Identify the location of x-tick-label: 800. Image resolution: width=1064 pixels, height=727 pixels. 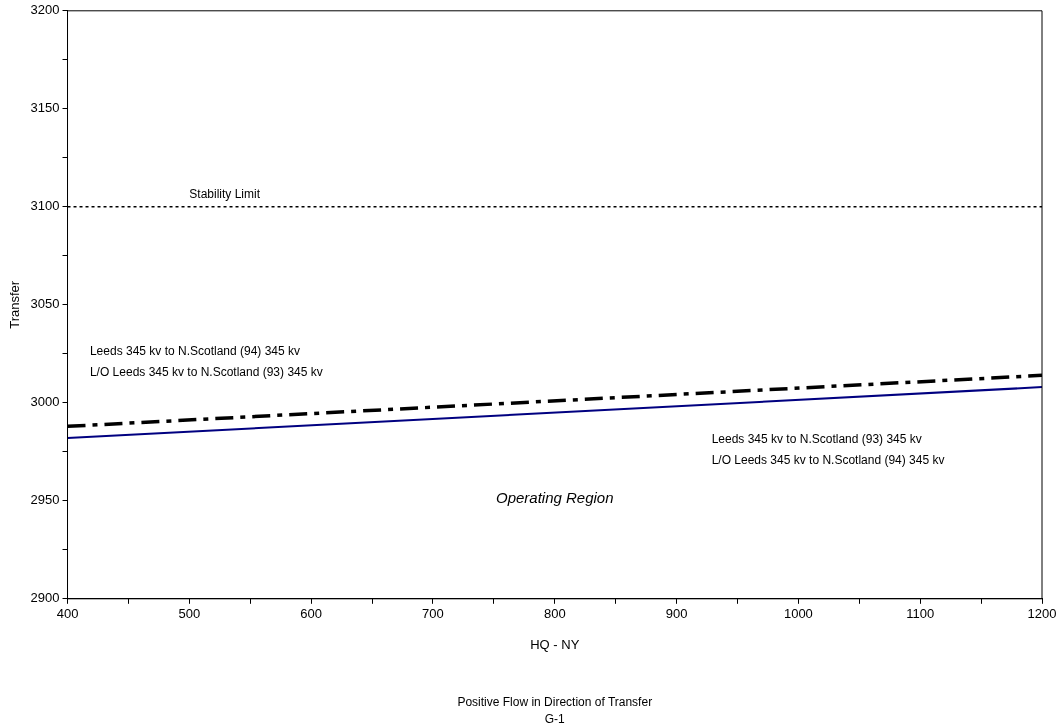
(554, 614).